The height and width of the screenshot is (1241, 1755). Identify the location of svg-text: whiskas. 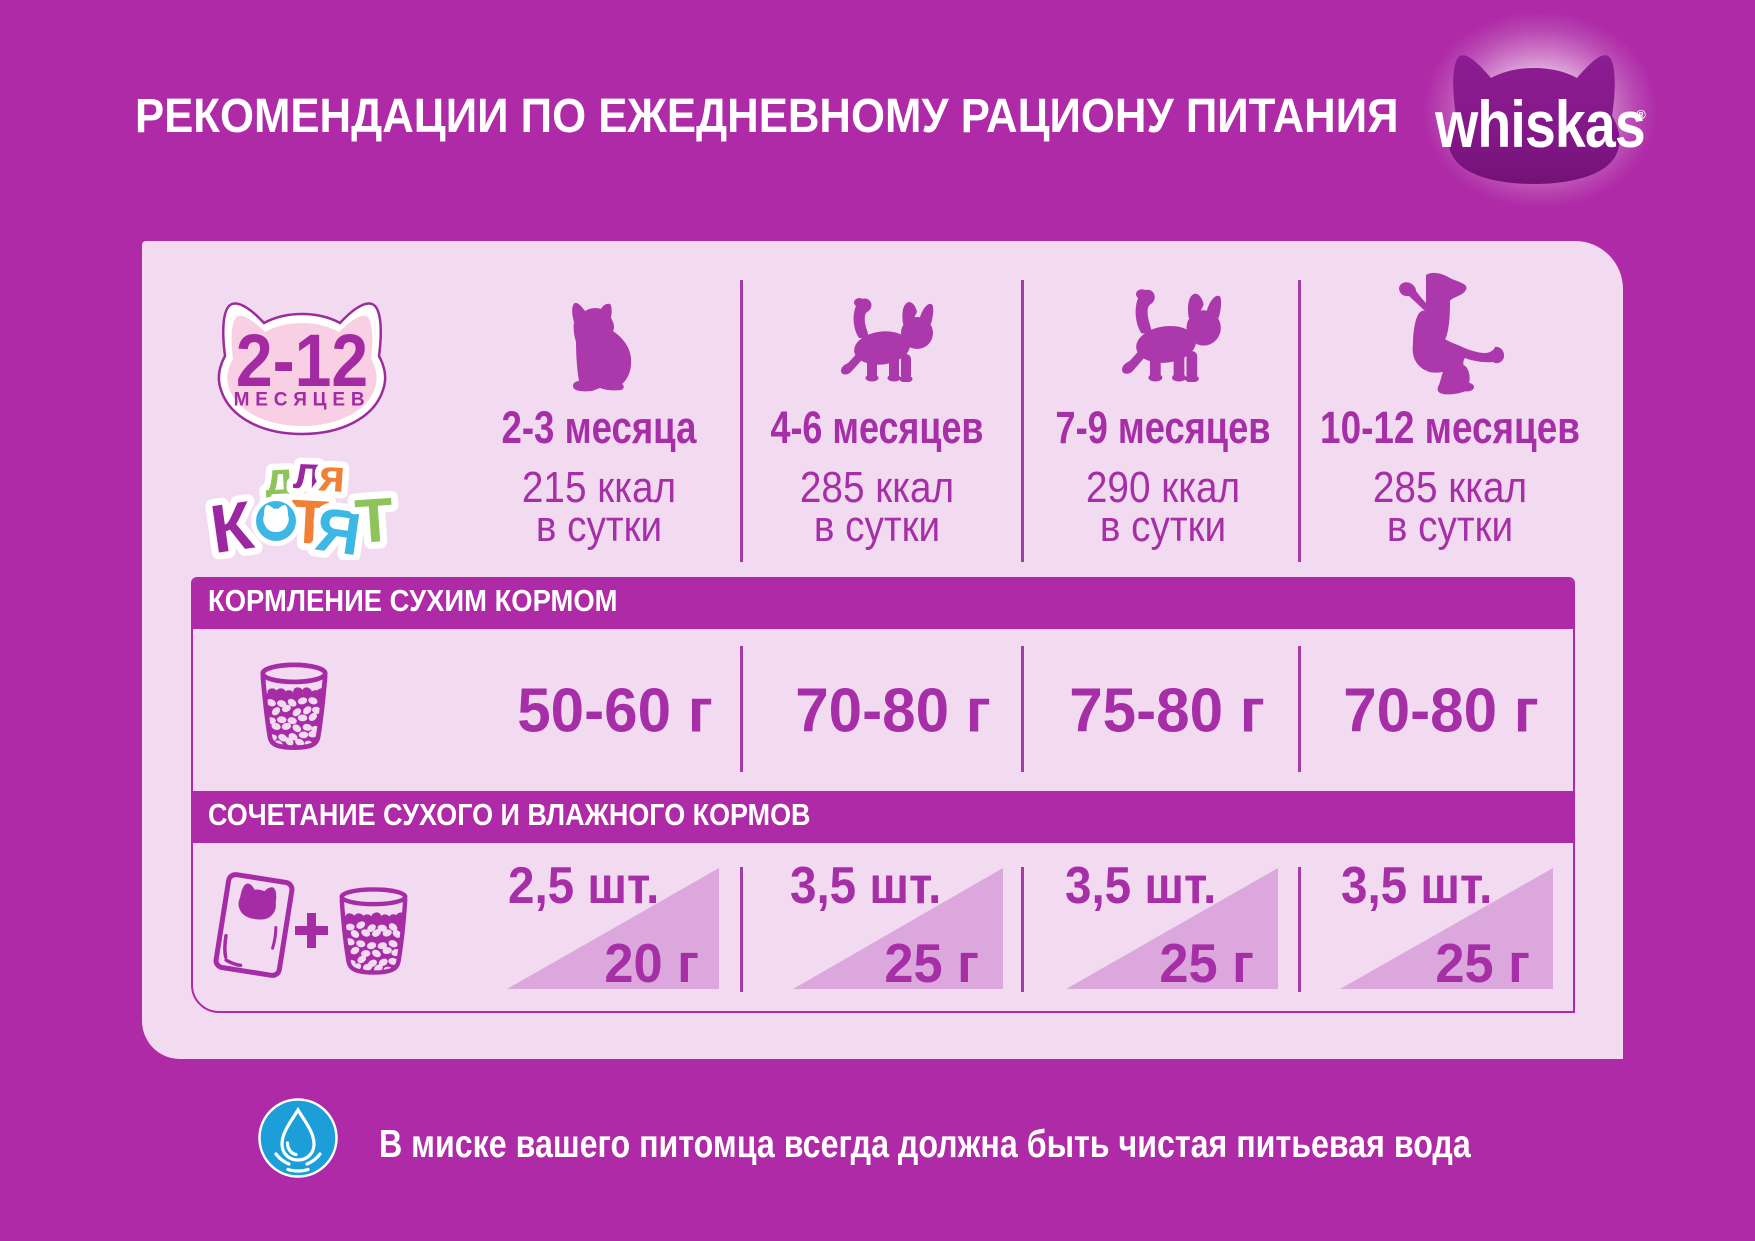
(1539, 124).